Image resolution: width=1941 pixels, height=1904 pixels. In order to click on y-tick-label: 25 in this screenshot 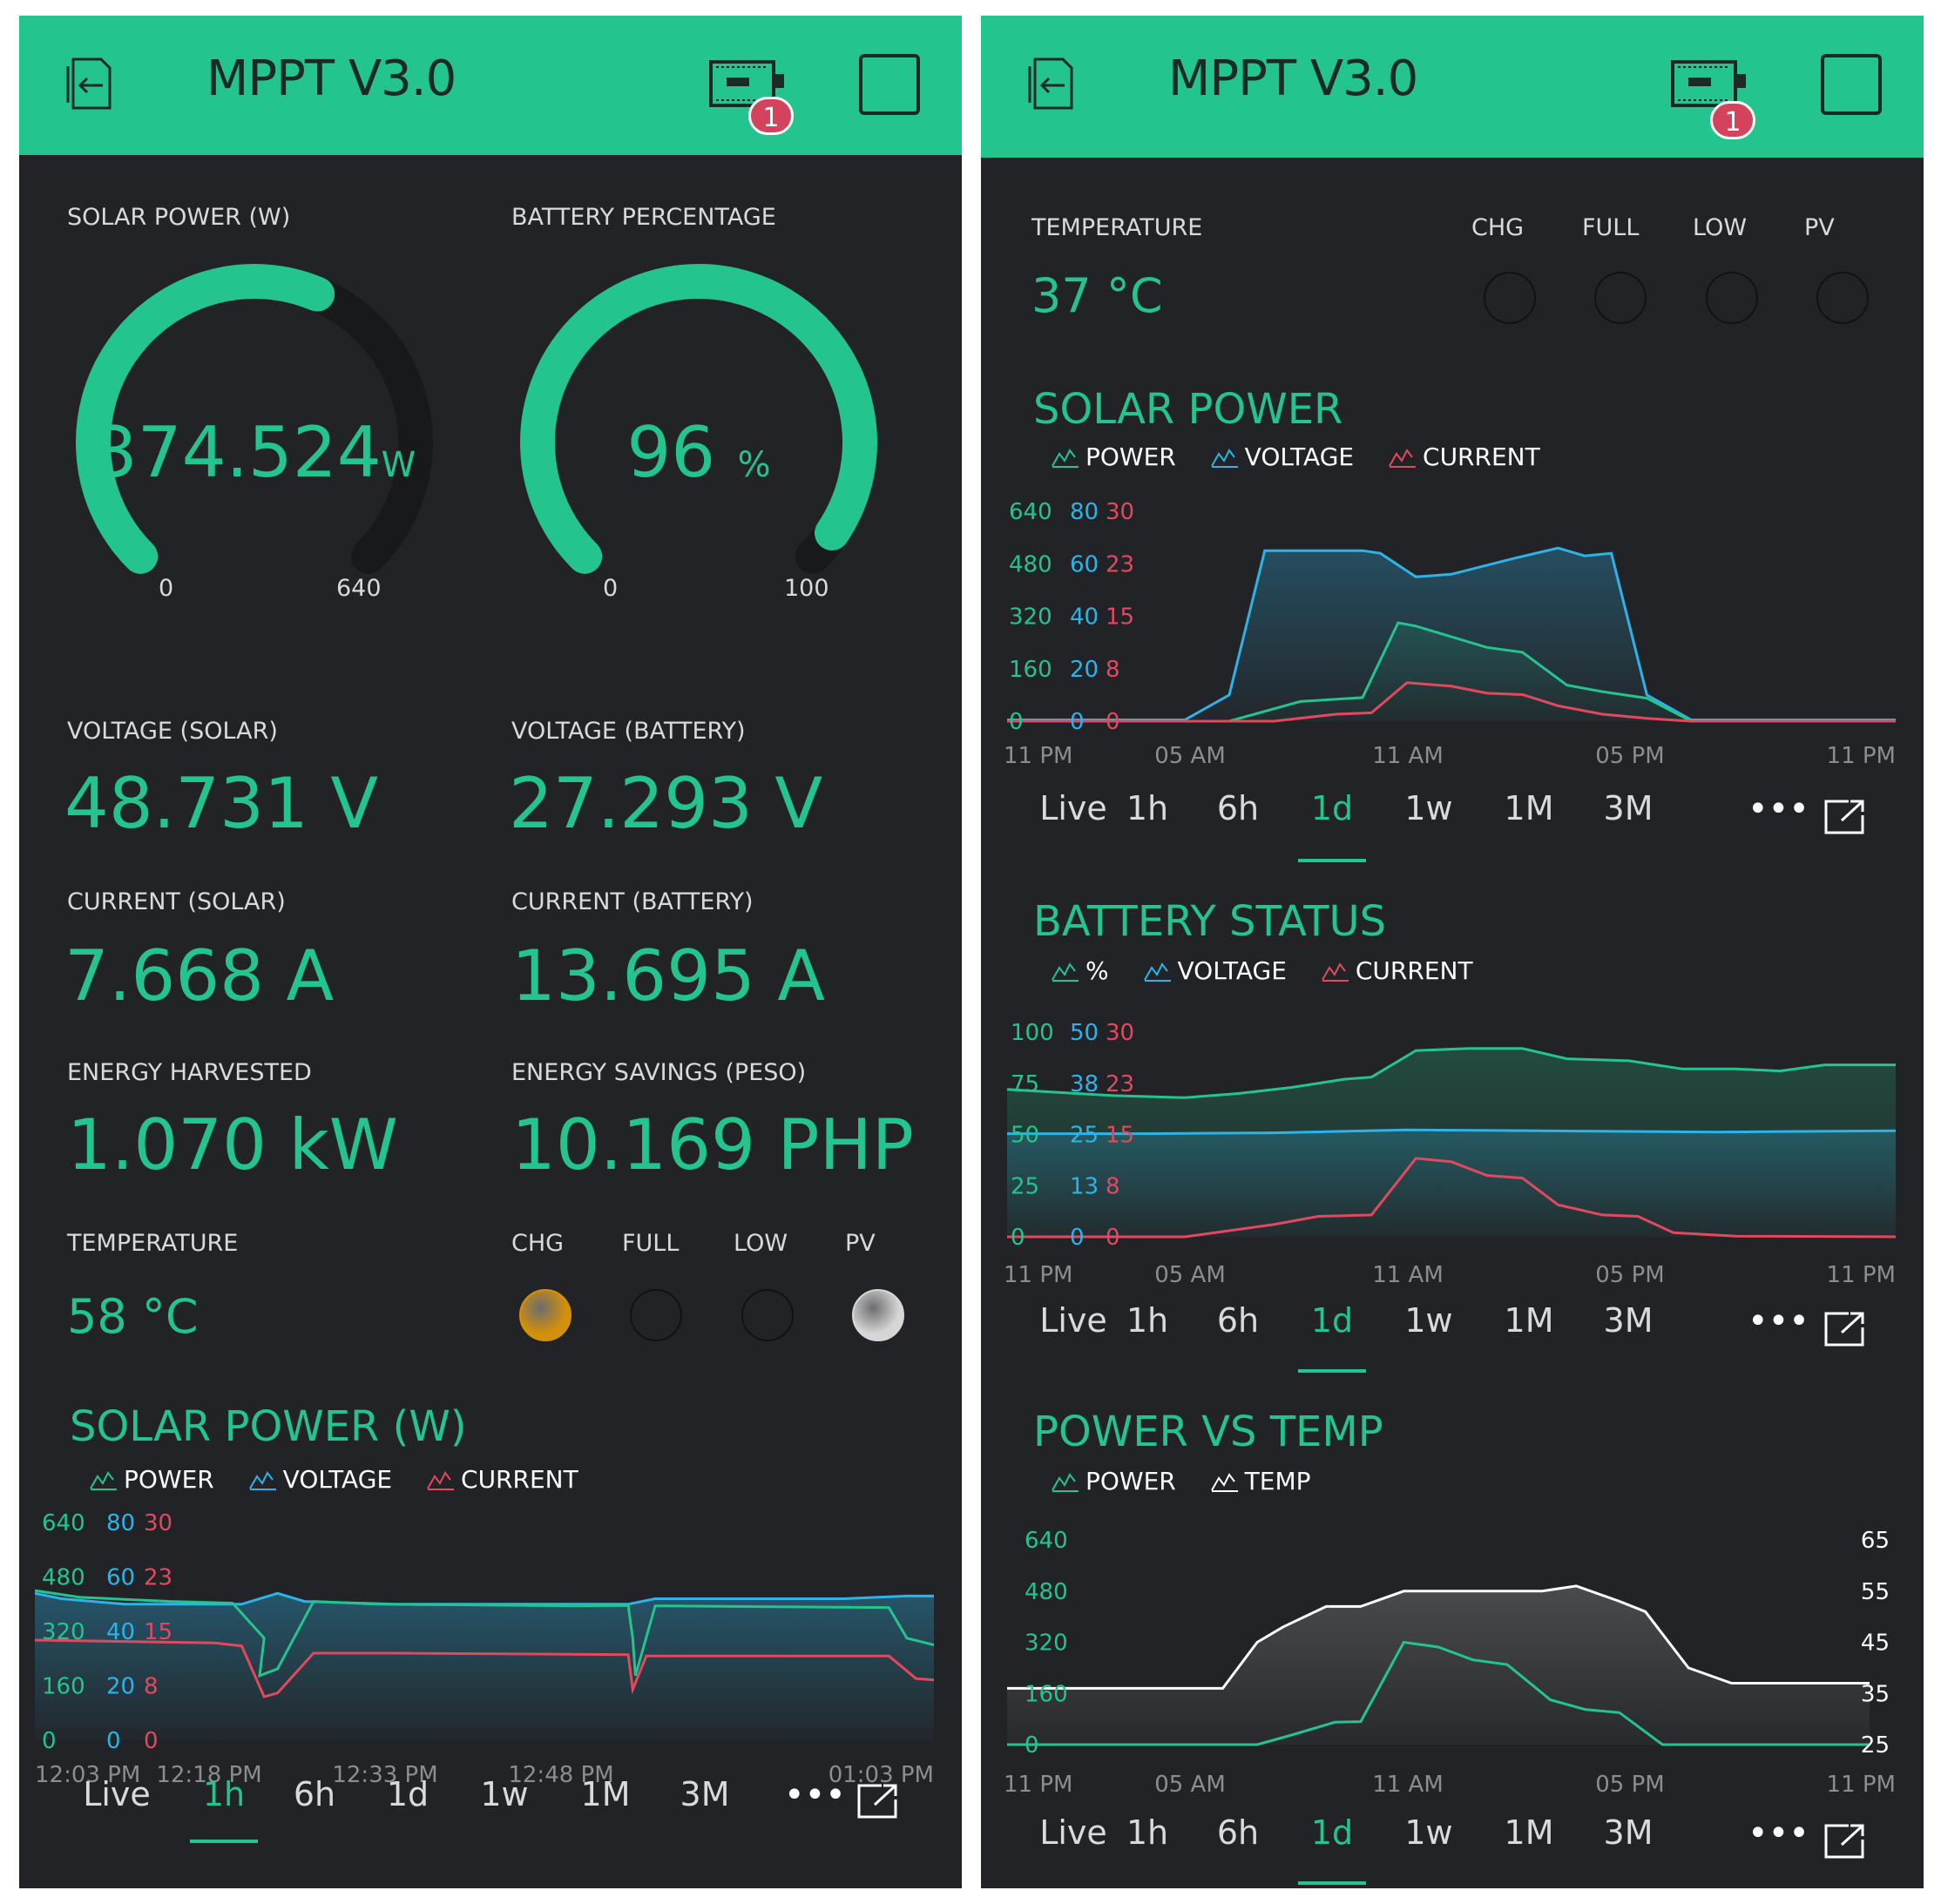, I will do `click(1875, 1745)`.